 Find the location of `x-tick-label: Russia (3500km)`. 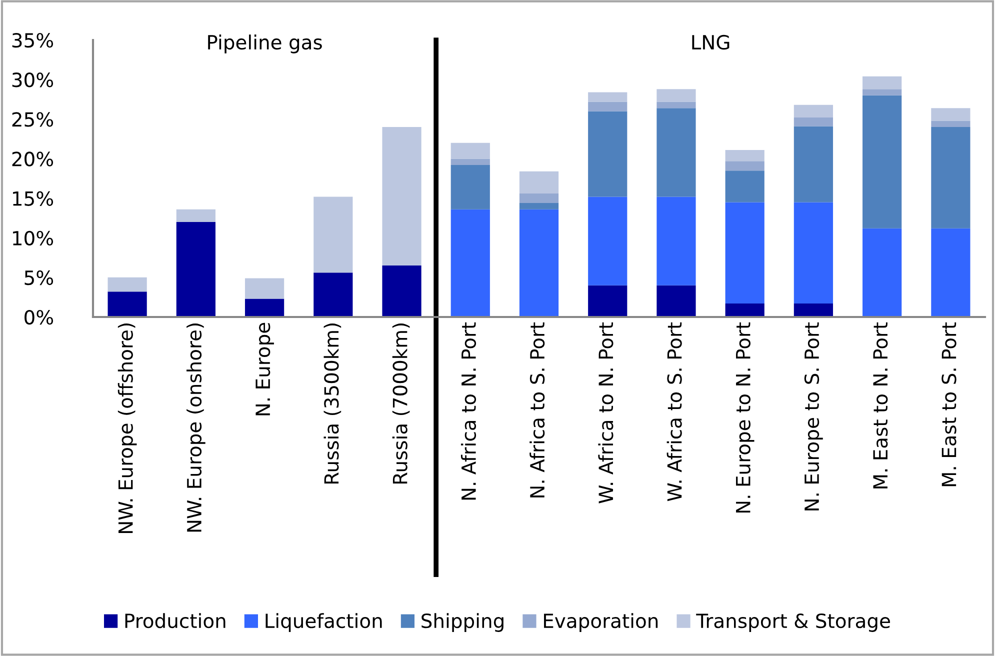

x-tick-label: Russia (3500km) is located at coordinates (333, 404).